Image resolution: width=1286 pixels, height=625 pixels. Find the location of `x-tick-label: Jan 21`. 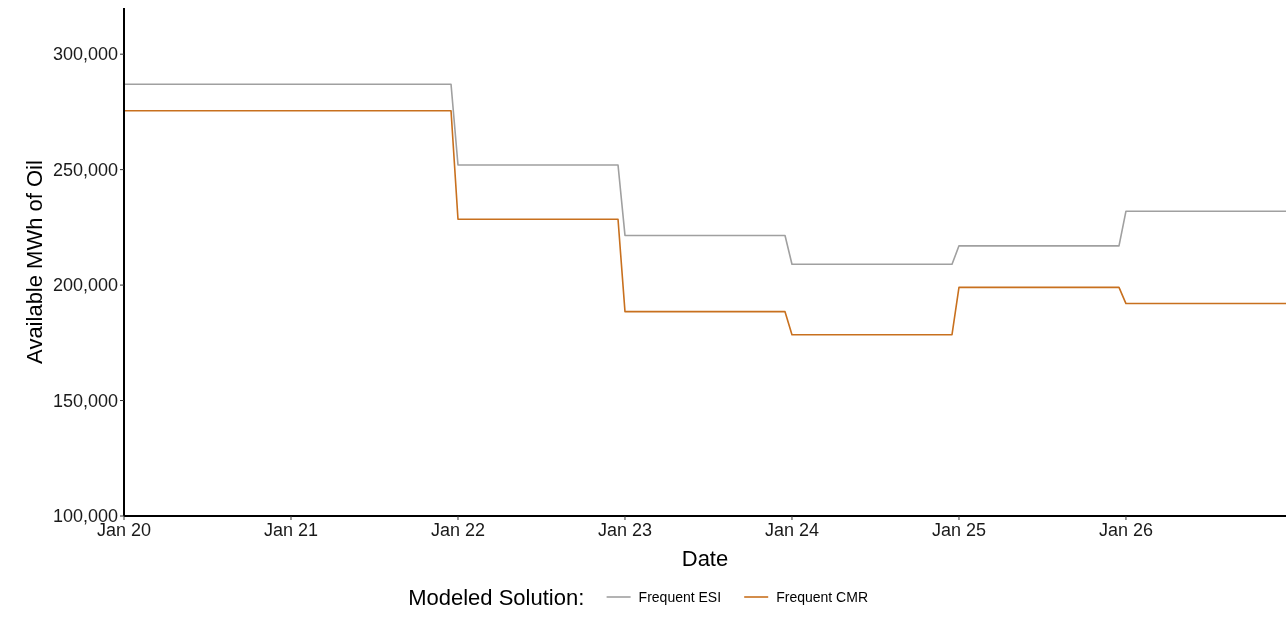

x-tick-label: Jan 21 is located at coordinates (291, 530).